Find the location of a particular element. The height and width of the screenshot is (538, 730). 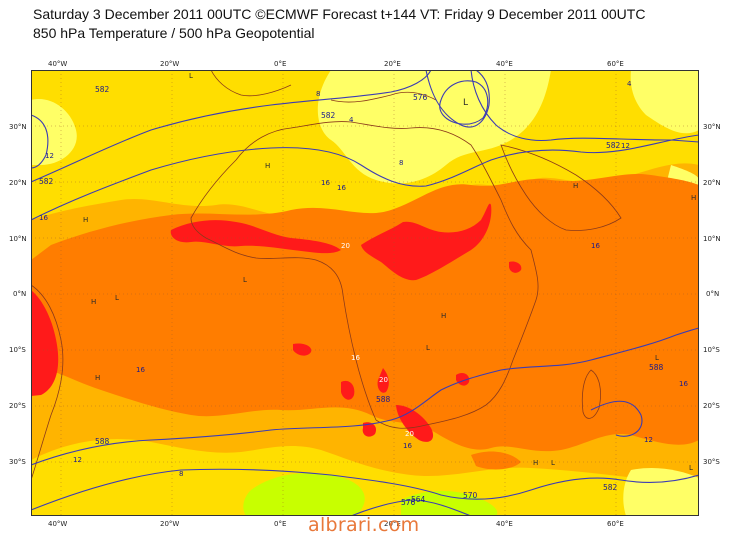

coastline-arabia is located at coordinates (561, 187).